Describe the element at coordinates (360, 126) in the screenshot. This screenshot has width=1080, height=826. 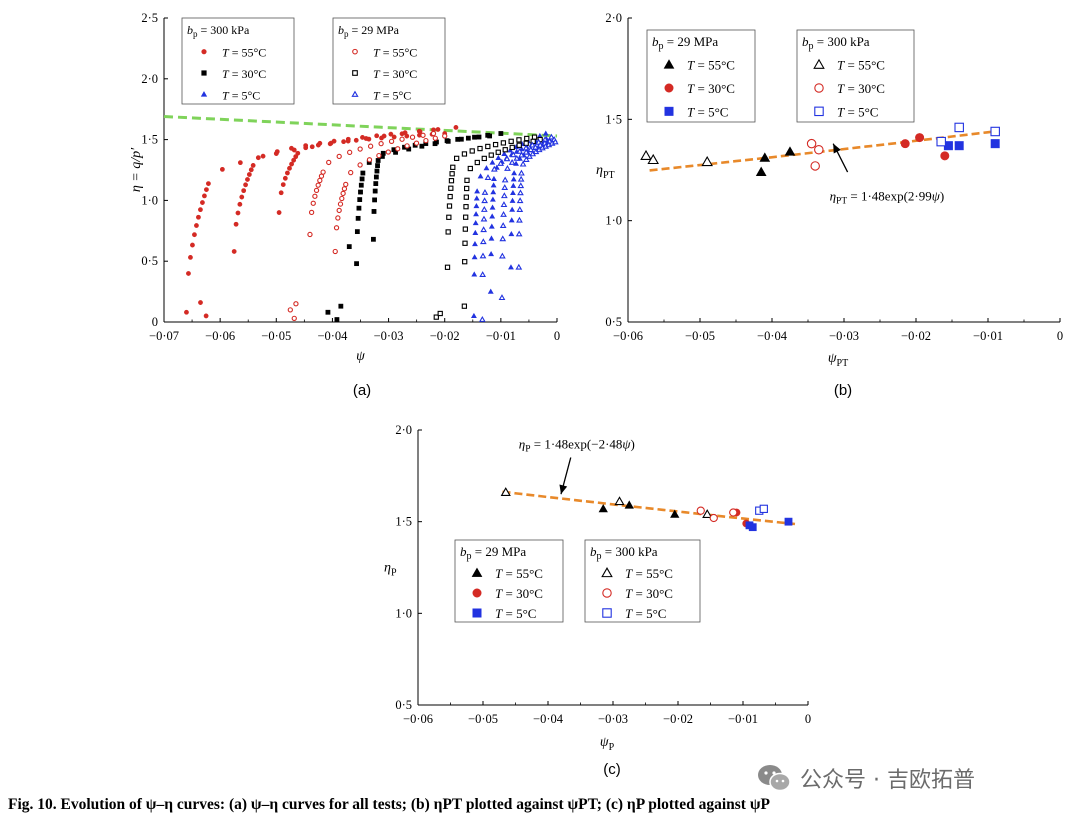
I see `fit-line` at that location.